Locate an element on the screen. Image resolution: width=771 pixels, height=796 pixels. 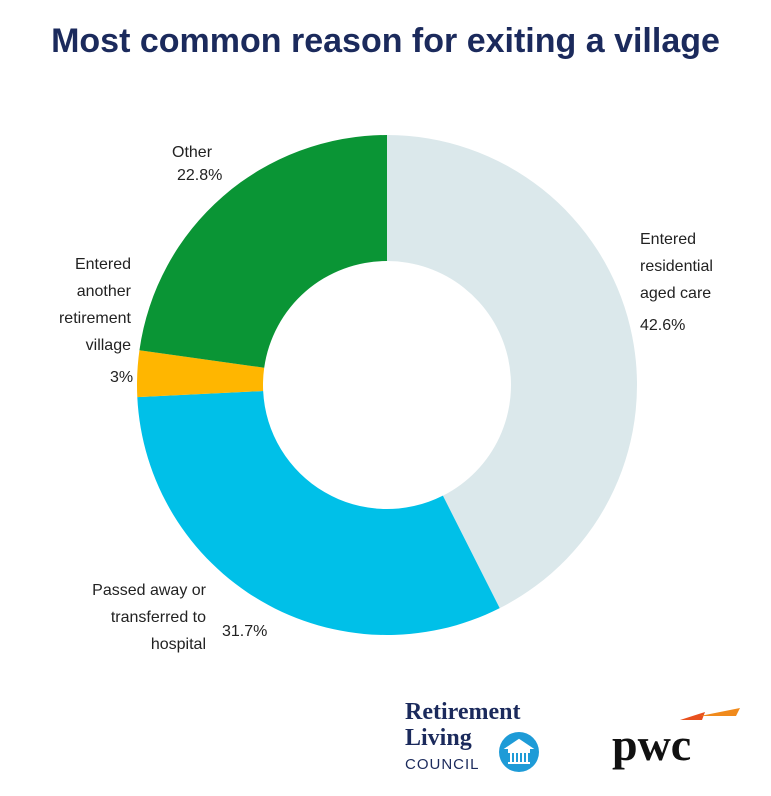
value-label: 3% is located at coordinates (122, 377).